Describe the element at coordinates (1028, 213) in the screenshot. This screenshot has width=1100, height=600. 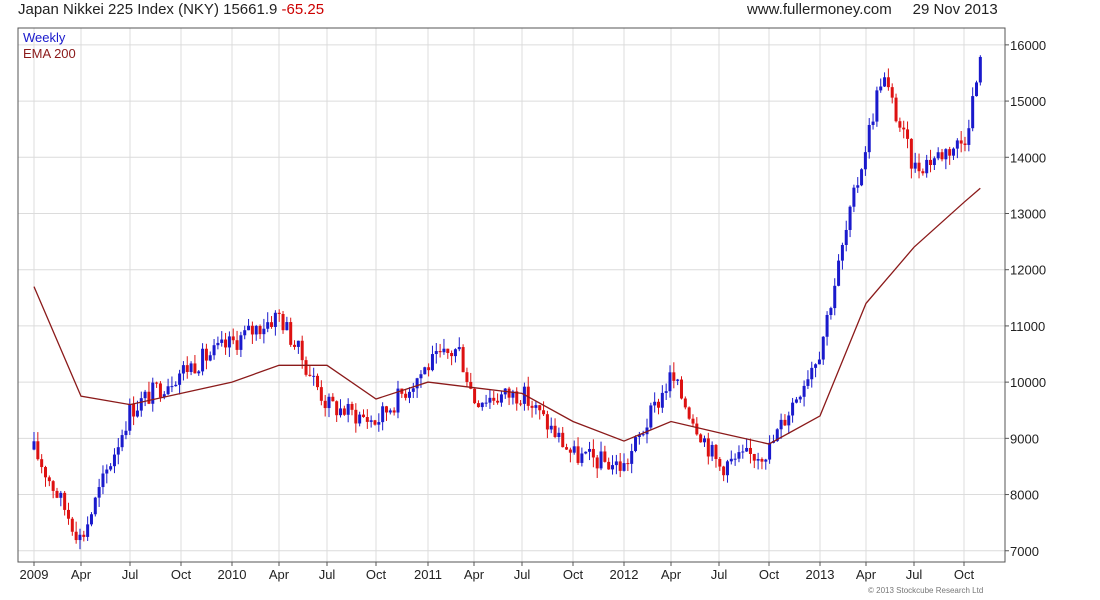
I see `y-tick-label: 13000` at that location.